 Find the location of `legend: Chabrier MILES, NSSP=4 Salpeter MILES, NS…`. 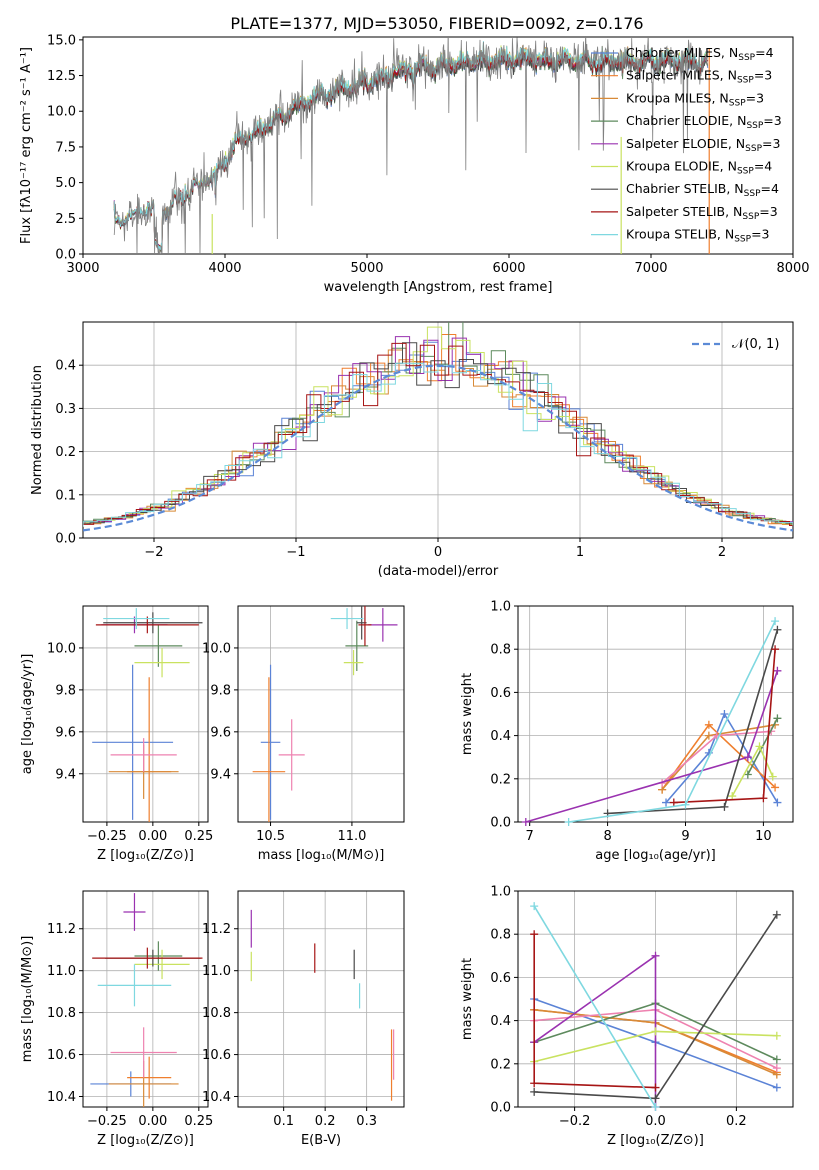

legend: Chabrier MILES, NSSP=4 Salpeter MILES, NS… is located at coordinates (686, 145).